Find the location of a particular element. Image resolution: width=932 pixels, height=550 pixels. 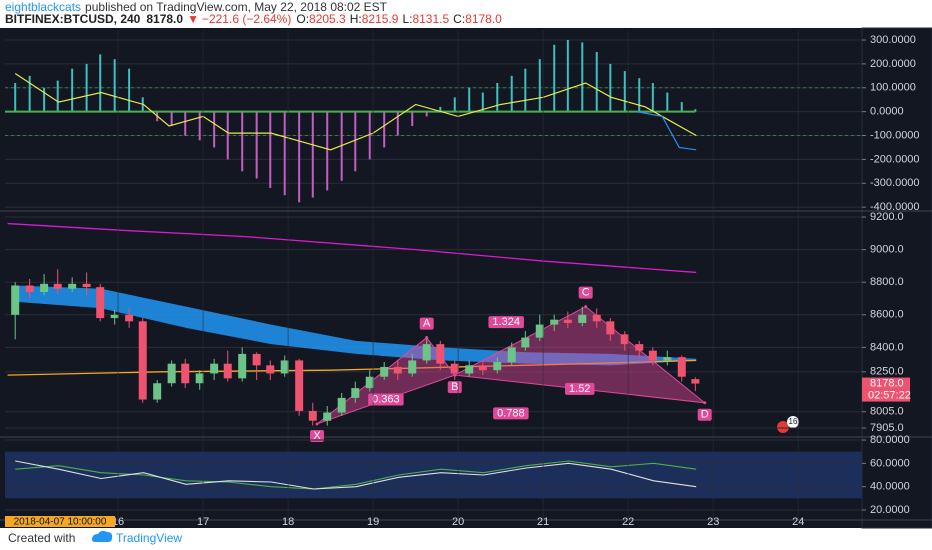

countdown: 02:57:22 is located at coordinates (889, 395).